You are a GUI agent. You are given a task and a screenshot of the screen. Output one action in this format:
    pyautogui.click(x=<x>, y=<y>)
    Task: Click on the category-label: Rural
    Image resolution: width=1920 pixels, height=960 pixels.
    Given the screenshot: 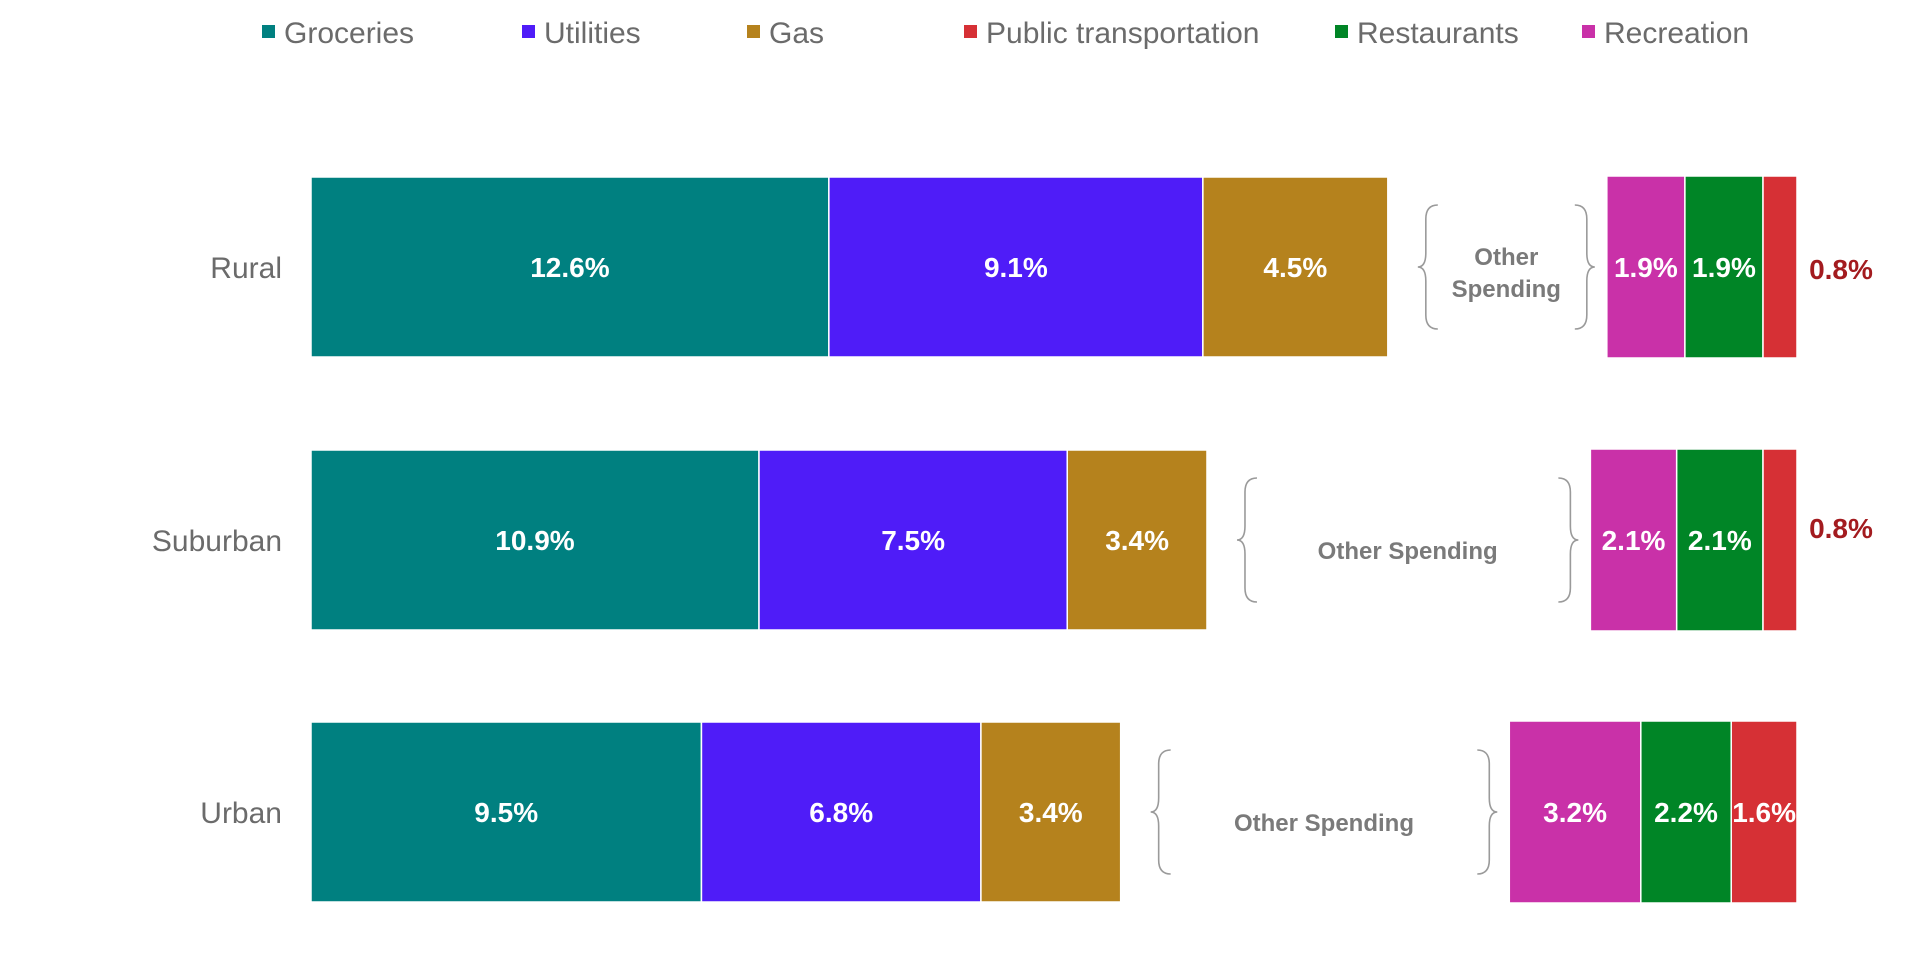 What is the action you would take?
    pyautogui.click(x=246, y=268)
    